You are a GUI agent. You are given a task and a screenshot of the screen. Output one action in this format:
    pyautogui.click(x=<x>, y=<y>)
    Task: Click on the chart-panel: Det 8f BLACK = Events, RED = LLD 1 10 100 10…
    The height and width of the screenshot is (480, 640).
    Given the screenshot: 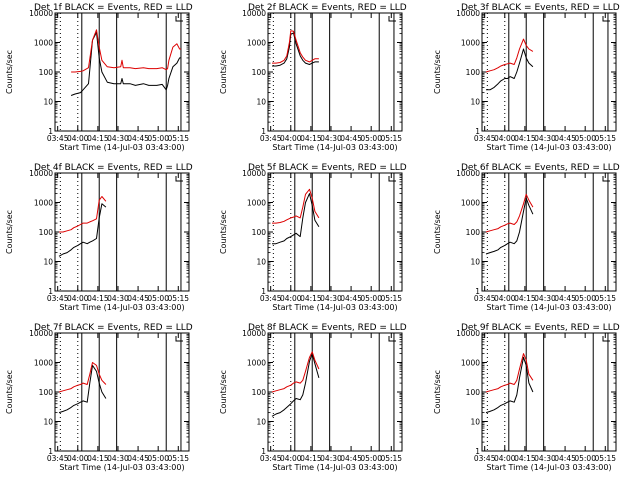 What is the action you would take?
    pyautogui.click(x=313, y=397)
    